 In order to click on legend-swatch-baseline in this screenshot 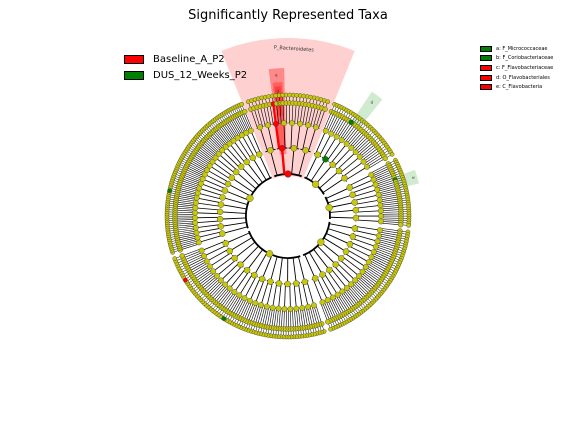, I will do `click(134, 59)`.